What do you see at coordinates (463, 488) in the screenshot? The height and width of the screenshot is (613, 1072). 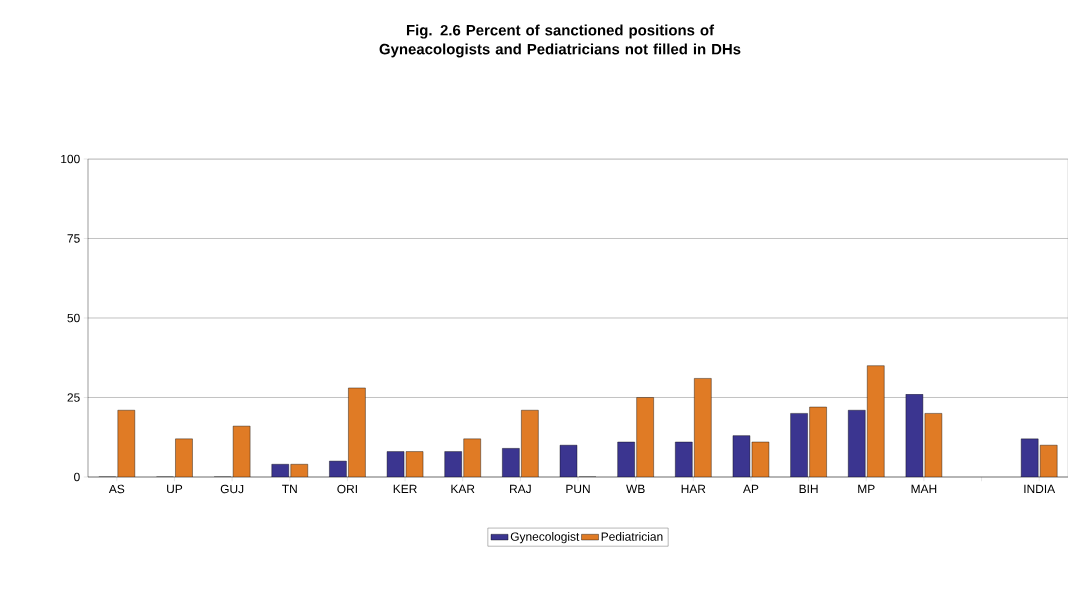 I see `x-tick-label: KAR` at bounding box center [463, 488].